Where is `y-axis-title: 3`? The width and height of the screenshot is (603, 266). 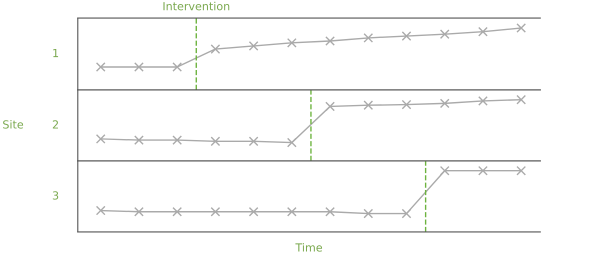
y-axis-title: 3 is located at coordinates (55, 195).